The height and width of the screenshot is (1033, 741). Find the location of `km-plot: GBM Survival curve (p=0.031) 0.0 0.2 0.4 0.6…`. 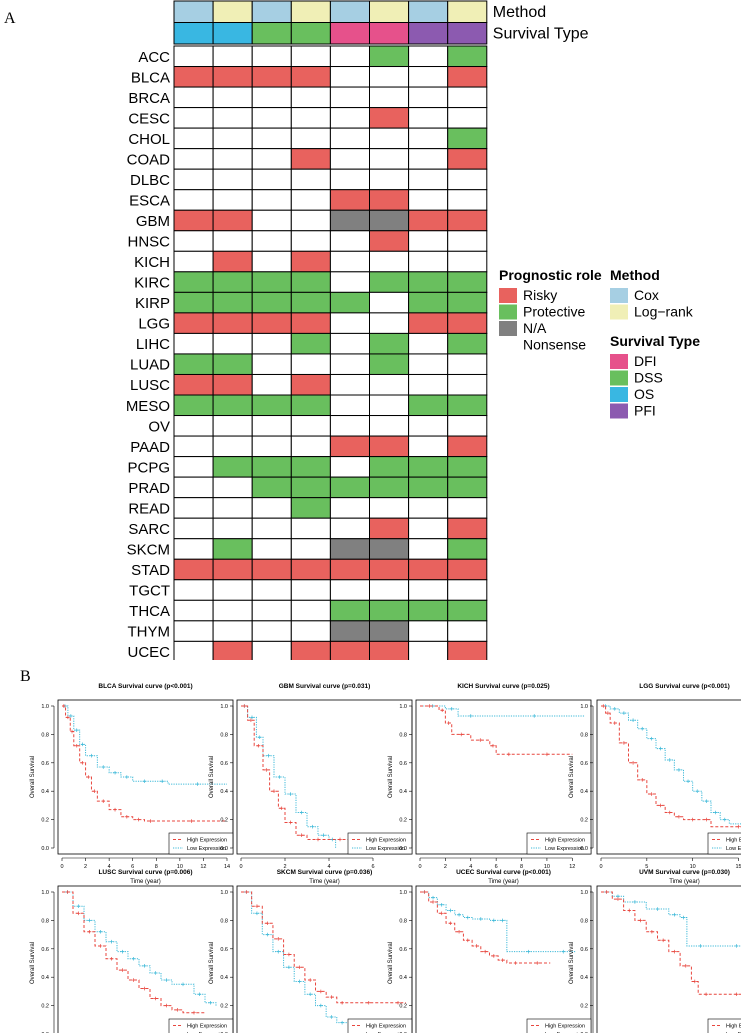

km-plot: GBM Survival curve (p=0.031) 0.0 0.2 0.4 0.6… is located at coordinates (311, 784).